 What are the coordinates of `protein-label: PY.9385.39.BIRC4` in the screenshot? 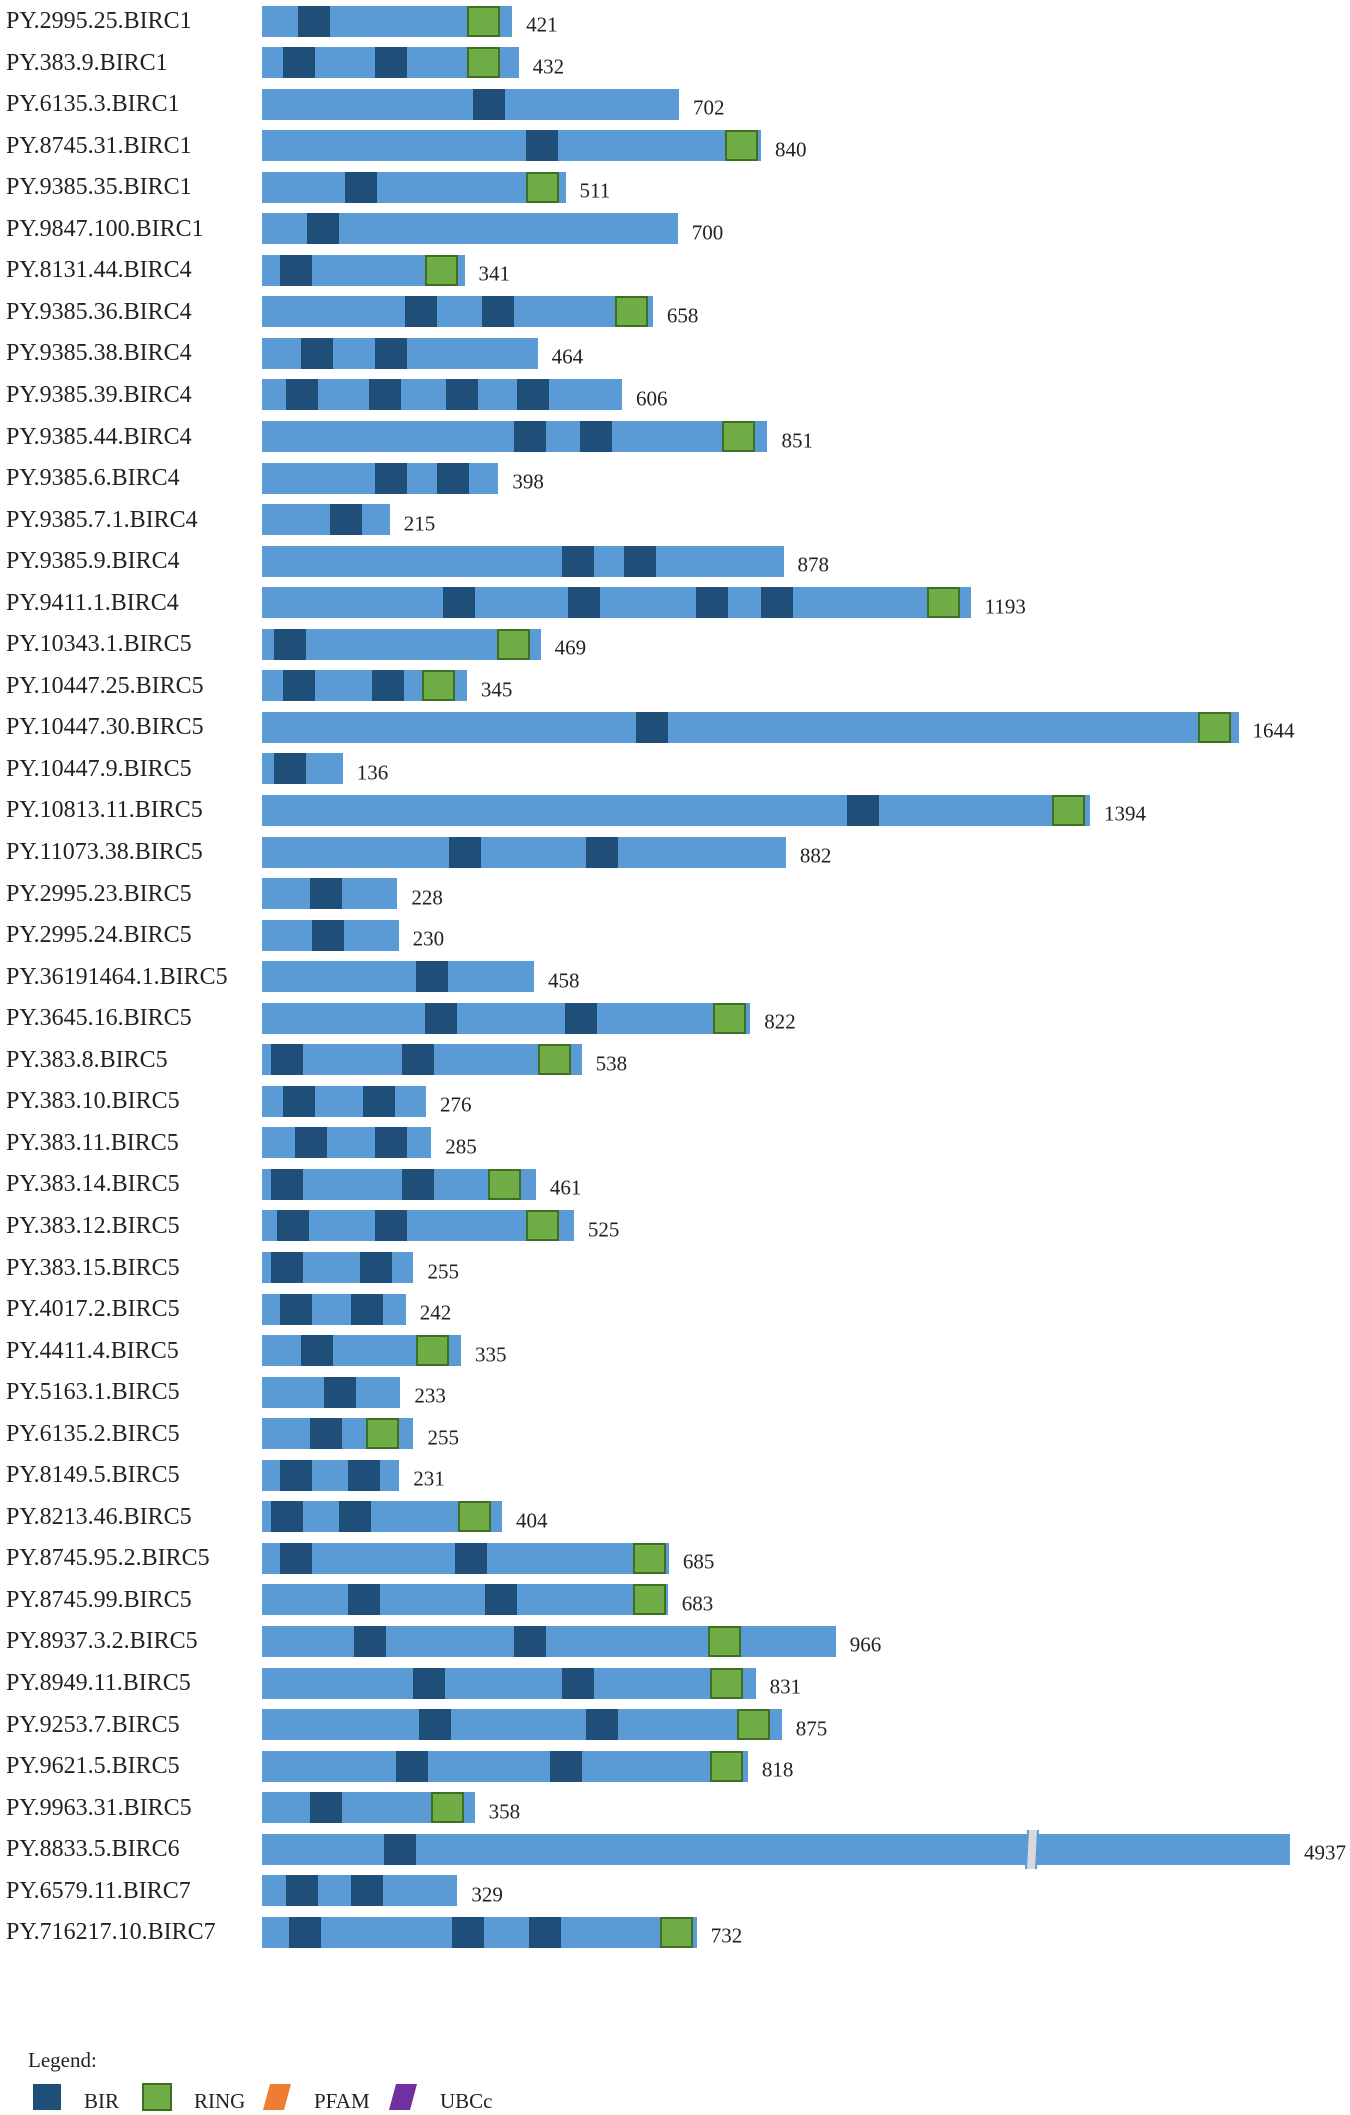 It's located at (99, 394).